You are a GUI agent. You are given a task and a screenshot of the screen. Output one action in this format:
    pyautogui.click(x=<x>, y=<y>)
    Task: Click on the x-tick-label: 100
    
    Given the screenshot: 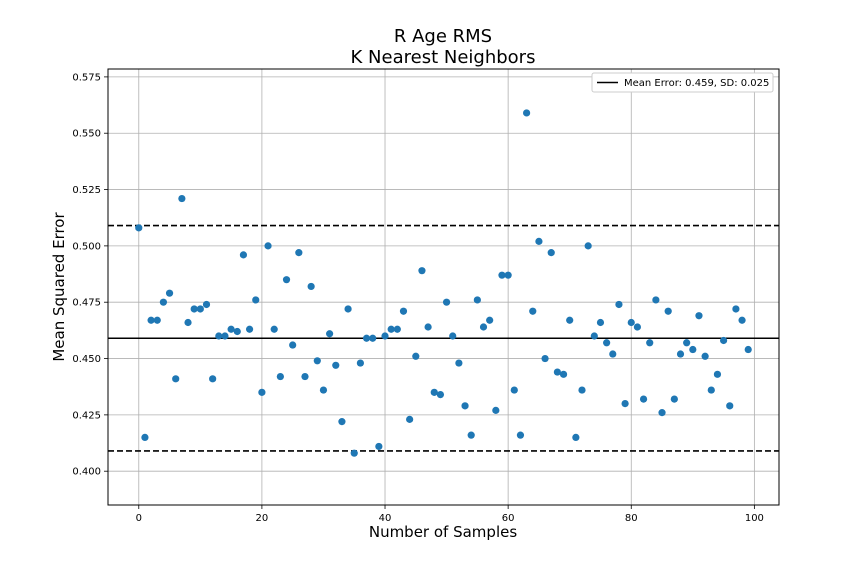 What is the action you would take?
    pyautogui.click(x=754, y=518)
    